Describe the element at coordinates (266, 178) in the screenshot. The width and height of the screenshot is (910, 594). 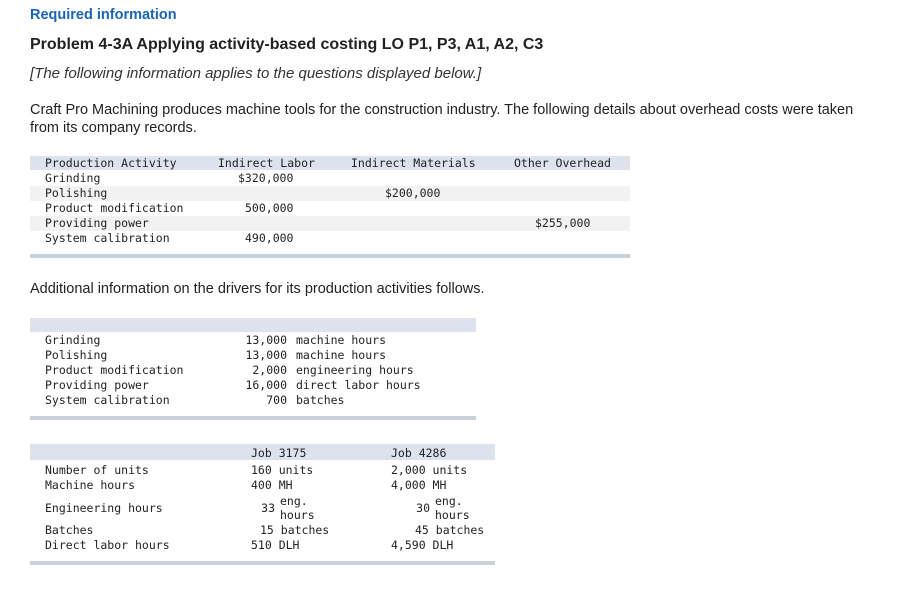
I see `labor-grinding: $320,000` at that location.